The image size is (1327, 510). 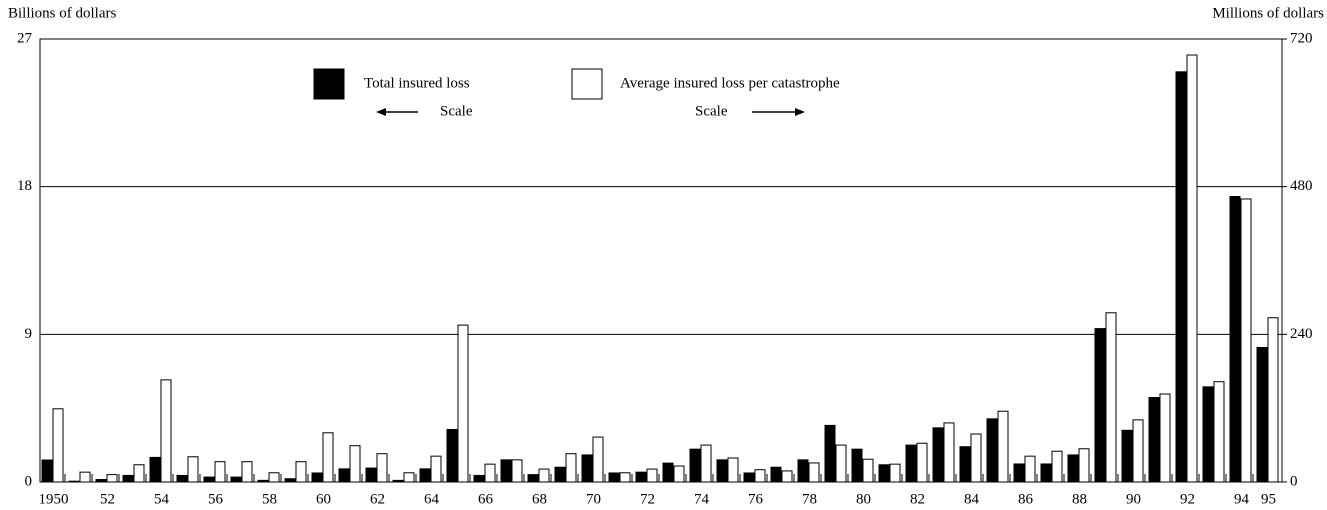 I want to click on x-tick-label: 95, so click(x=1268, y=499).